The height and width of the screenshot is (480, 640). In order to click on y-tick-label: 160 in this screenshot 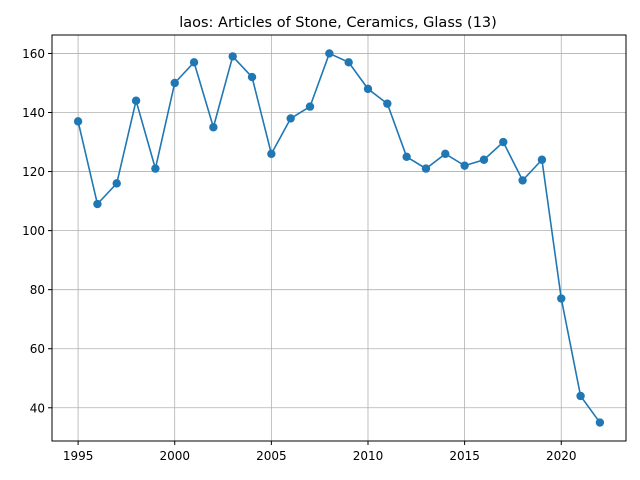, I will do `click(33, 54)`.